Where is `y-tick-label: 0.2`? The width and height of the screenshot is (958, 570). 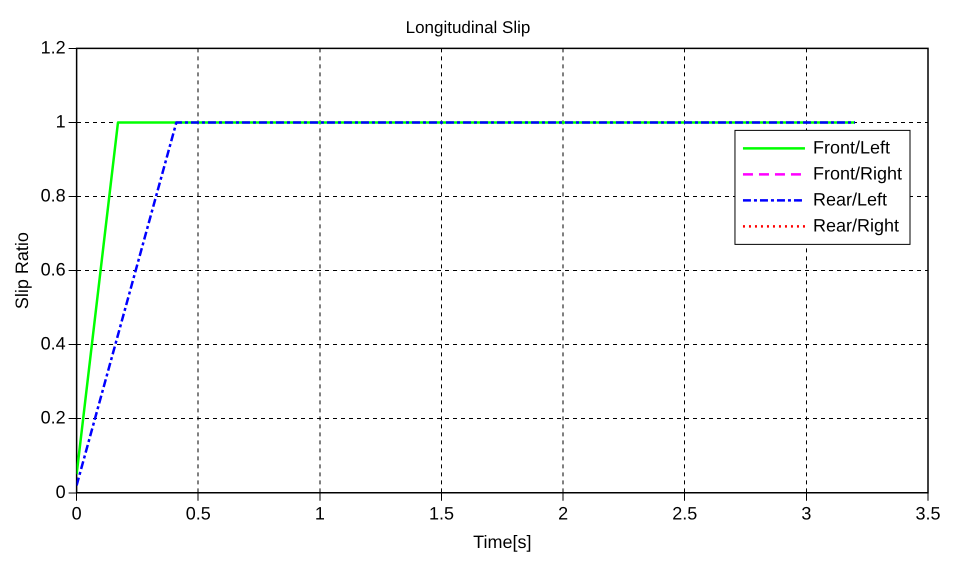 y-tick-label: 0.2 is located at coordinates (53, 418).